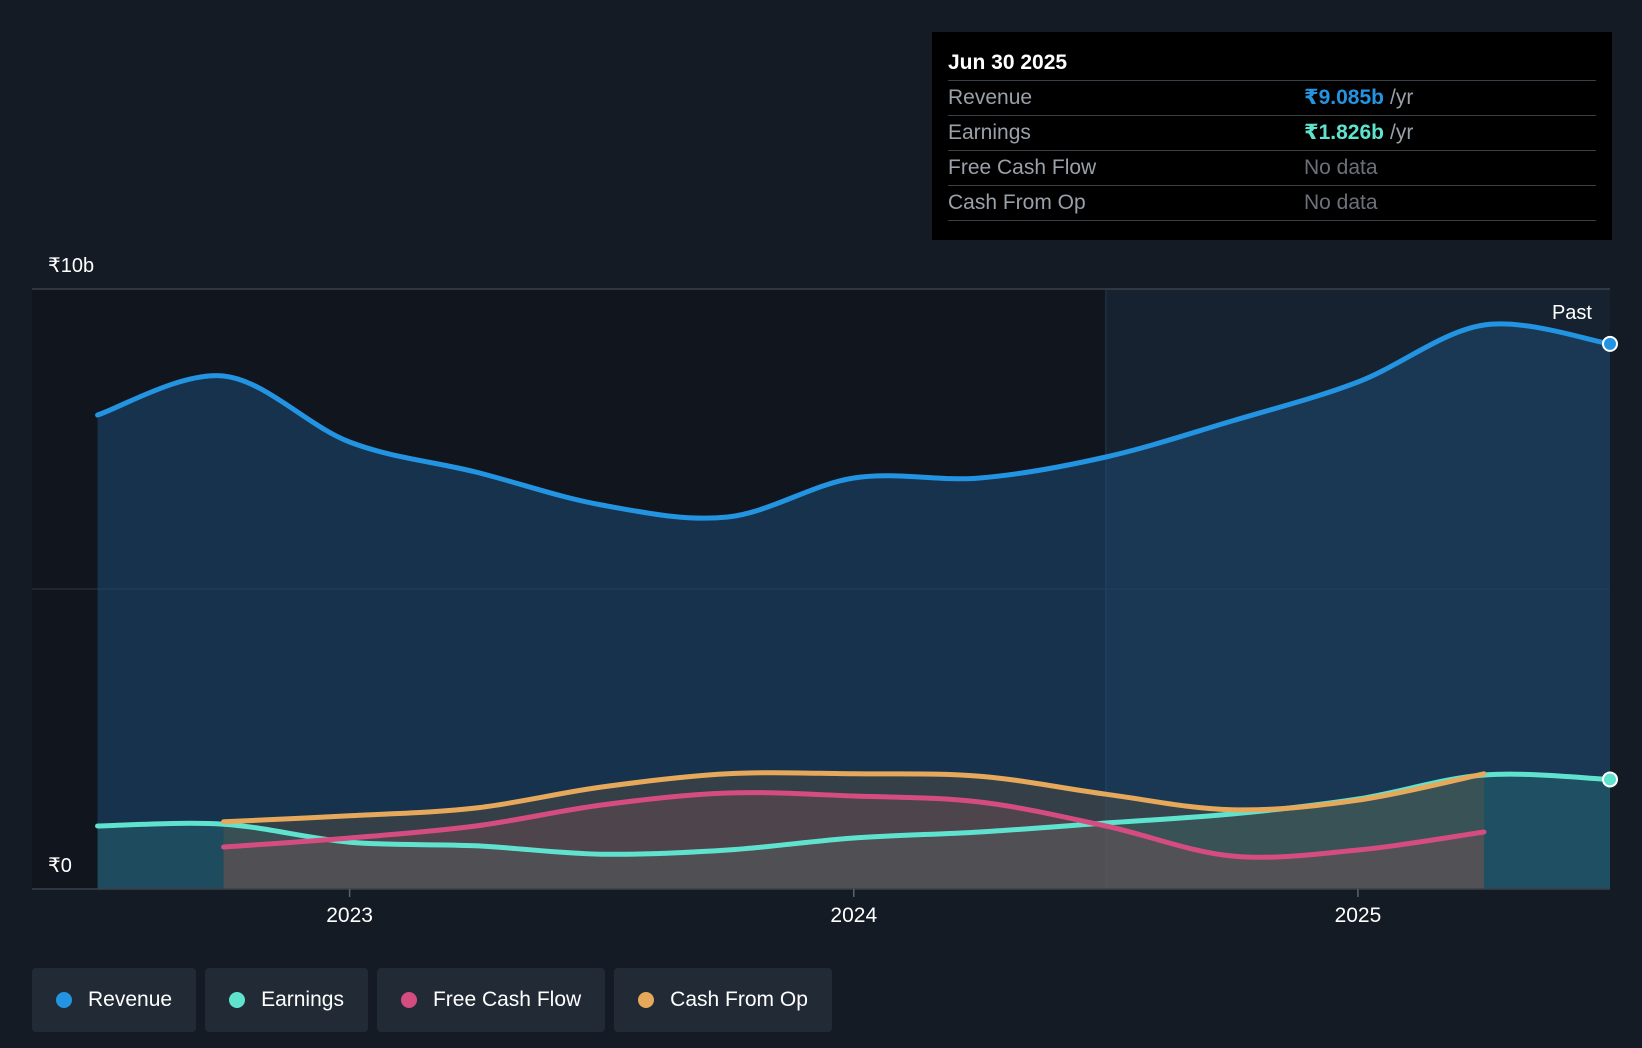 The height and width of the screenshot is (1048, 1642). What do you see at coordinates (1022, 167) in the screenshot?
I see `tooltip-label: Free Cash Flow` at bounding box center [1022, 167].